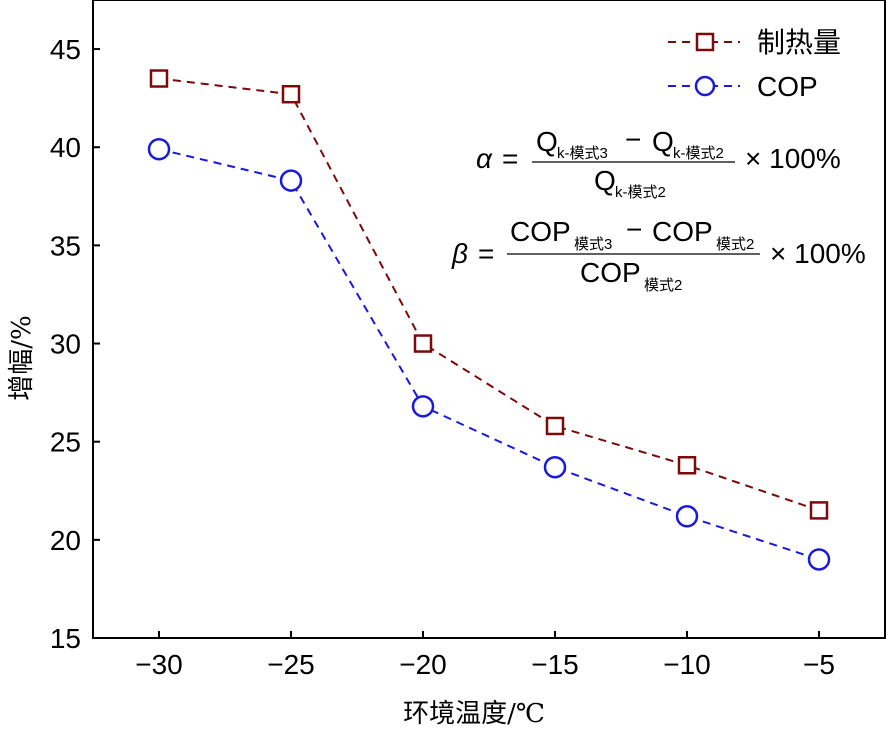 The width and height of the screenshot is (886, 732). Describe the element at coordinates (754, 64) in the screenshot. I see `legend: 制热量 COP` at that location.